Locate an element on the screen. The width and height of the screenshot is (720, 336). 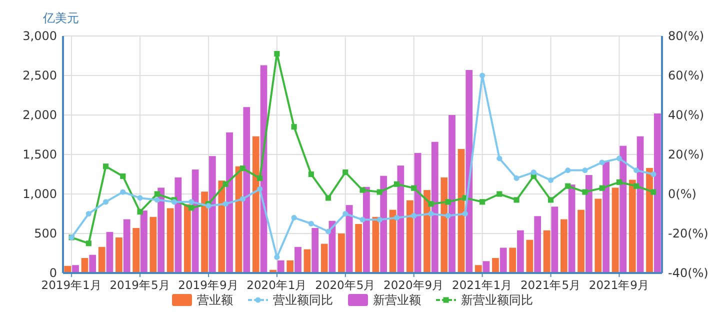
legend-label: 营业额 is located at coordinates (215, 300).